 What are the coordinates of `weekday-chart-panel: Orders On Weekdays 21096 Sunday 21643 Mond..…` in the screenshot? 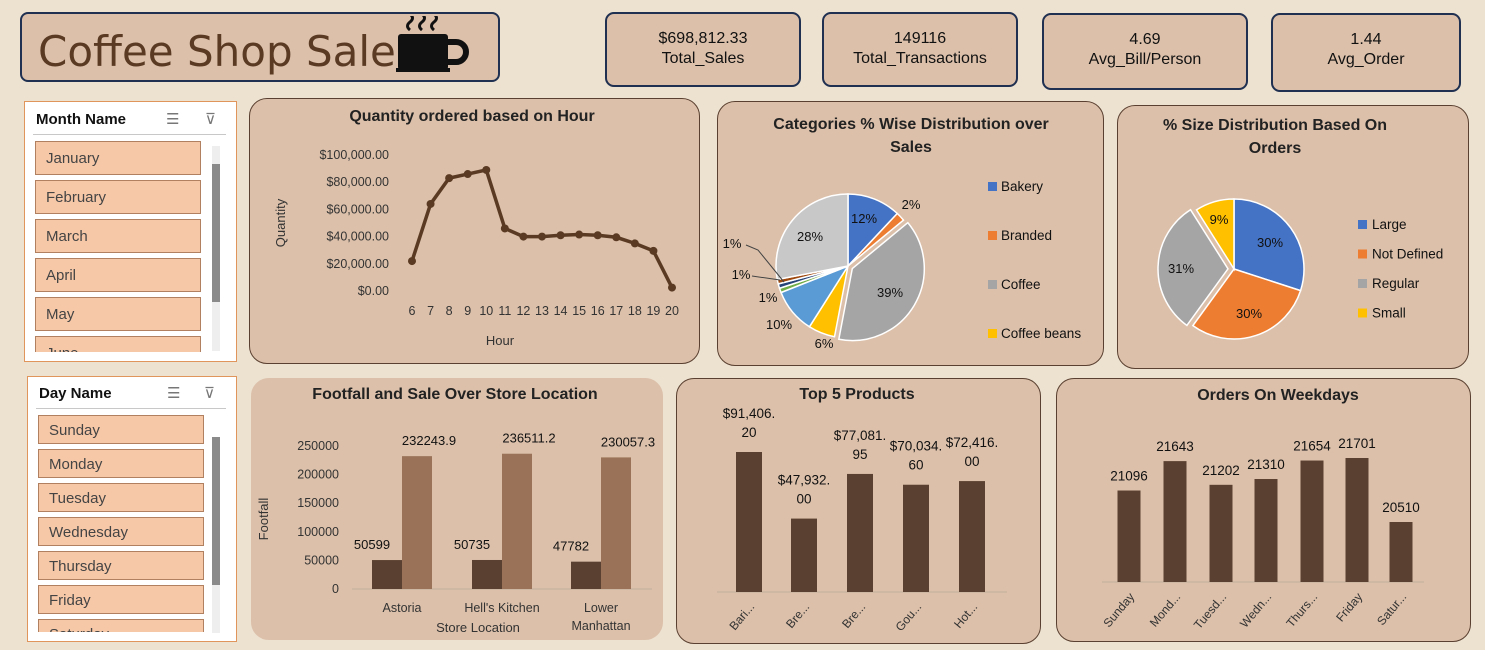 It's located at (1263, 510).